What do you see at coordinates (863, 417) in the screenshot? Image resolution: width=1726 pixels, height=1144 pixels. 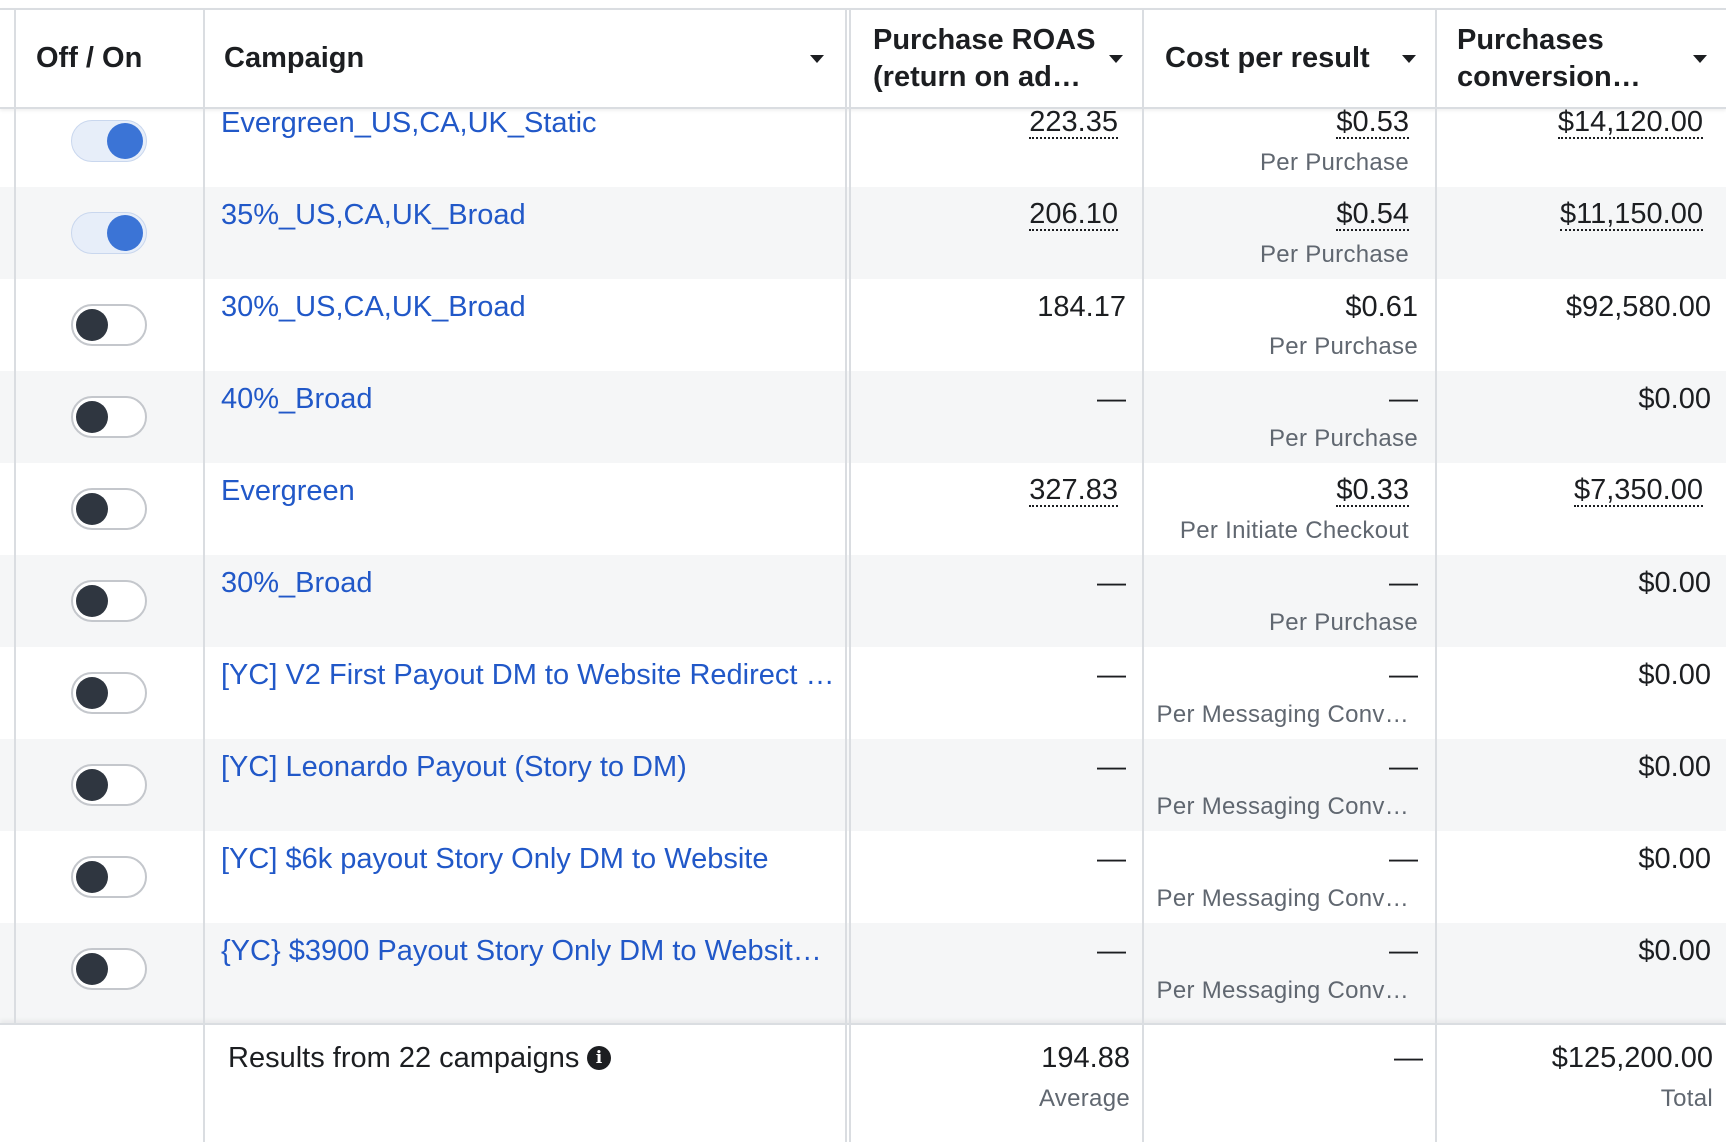 I see `table-row: 40%_Broad — — Per Purchase $0.00` at bounding box center [863, 417].